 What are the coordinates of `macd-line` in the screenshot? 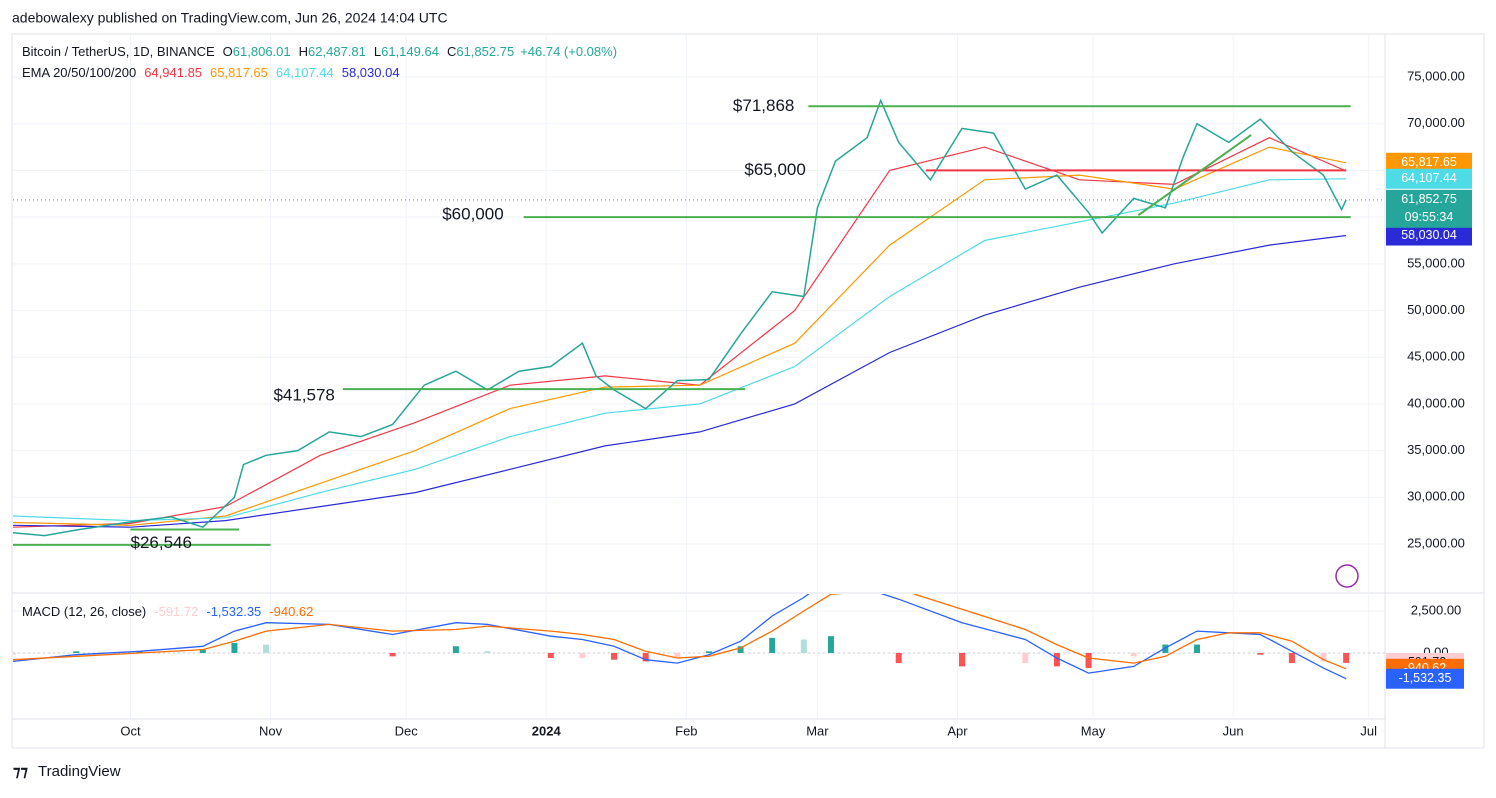 It's located at (680, 637).